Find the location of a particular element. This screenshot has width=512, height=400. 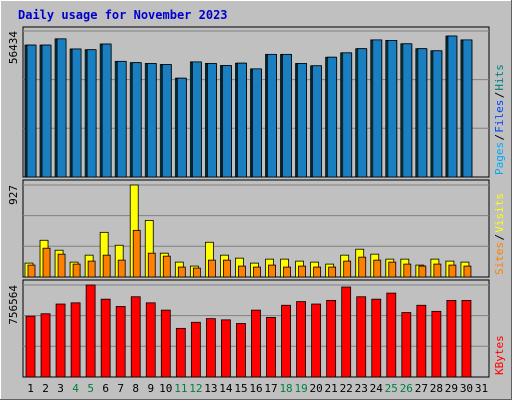

day-label: 25 is located at coordinates (391, 388).